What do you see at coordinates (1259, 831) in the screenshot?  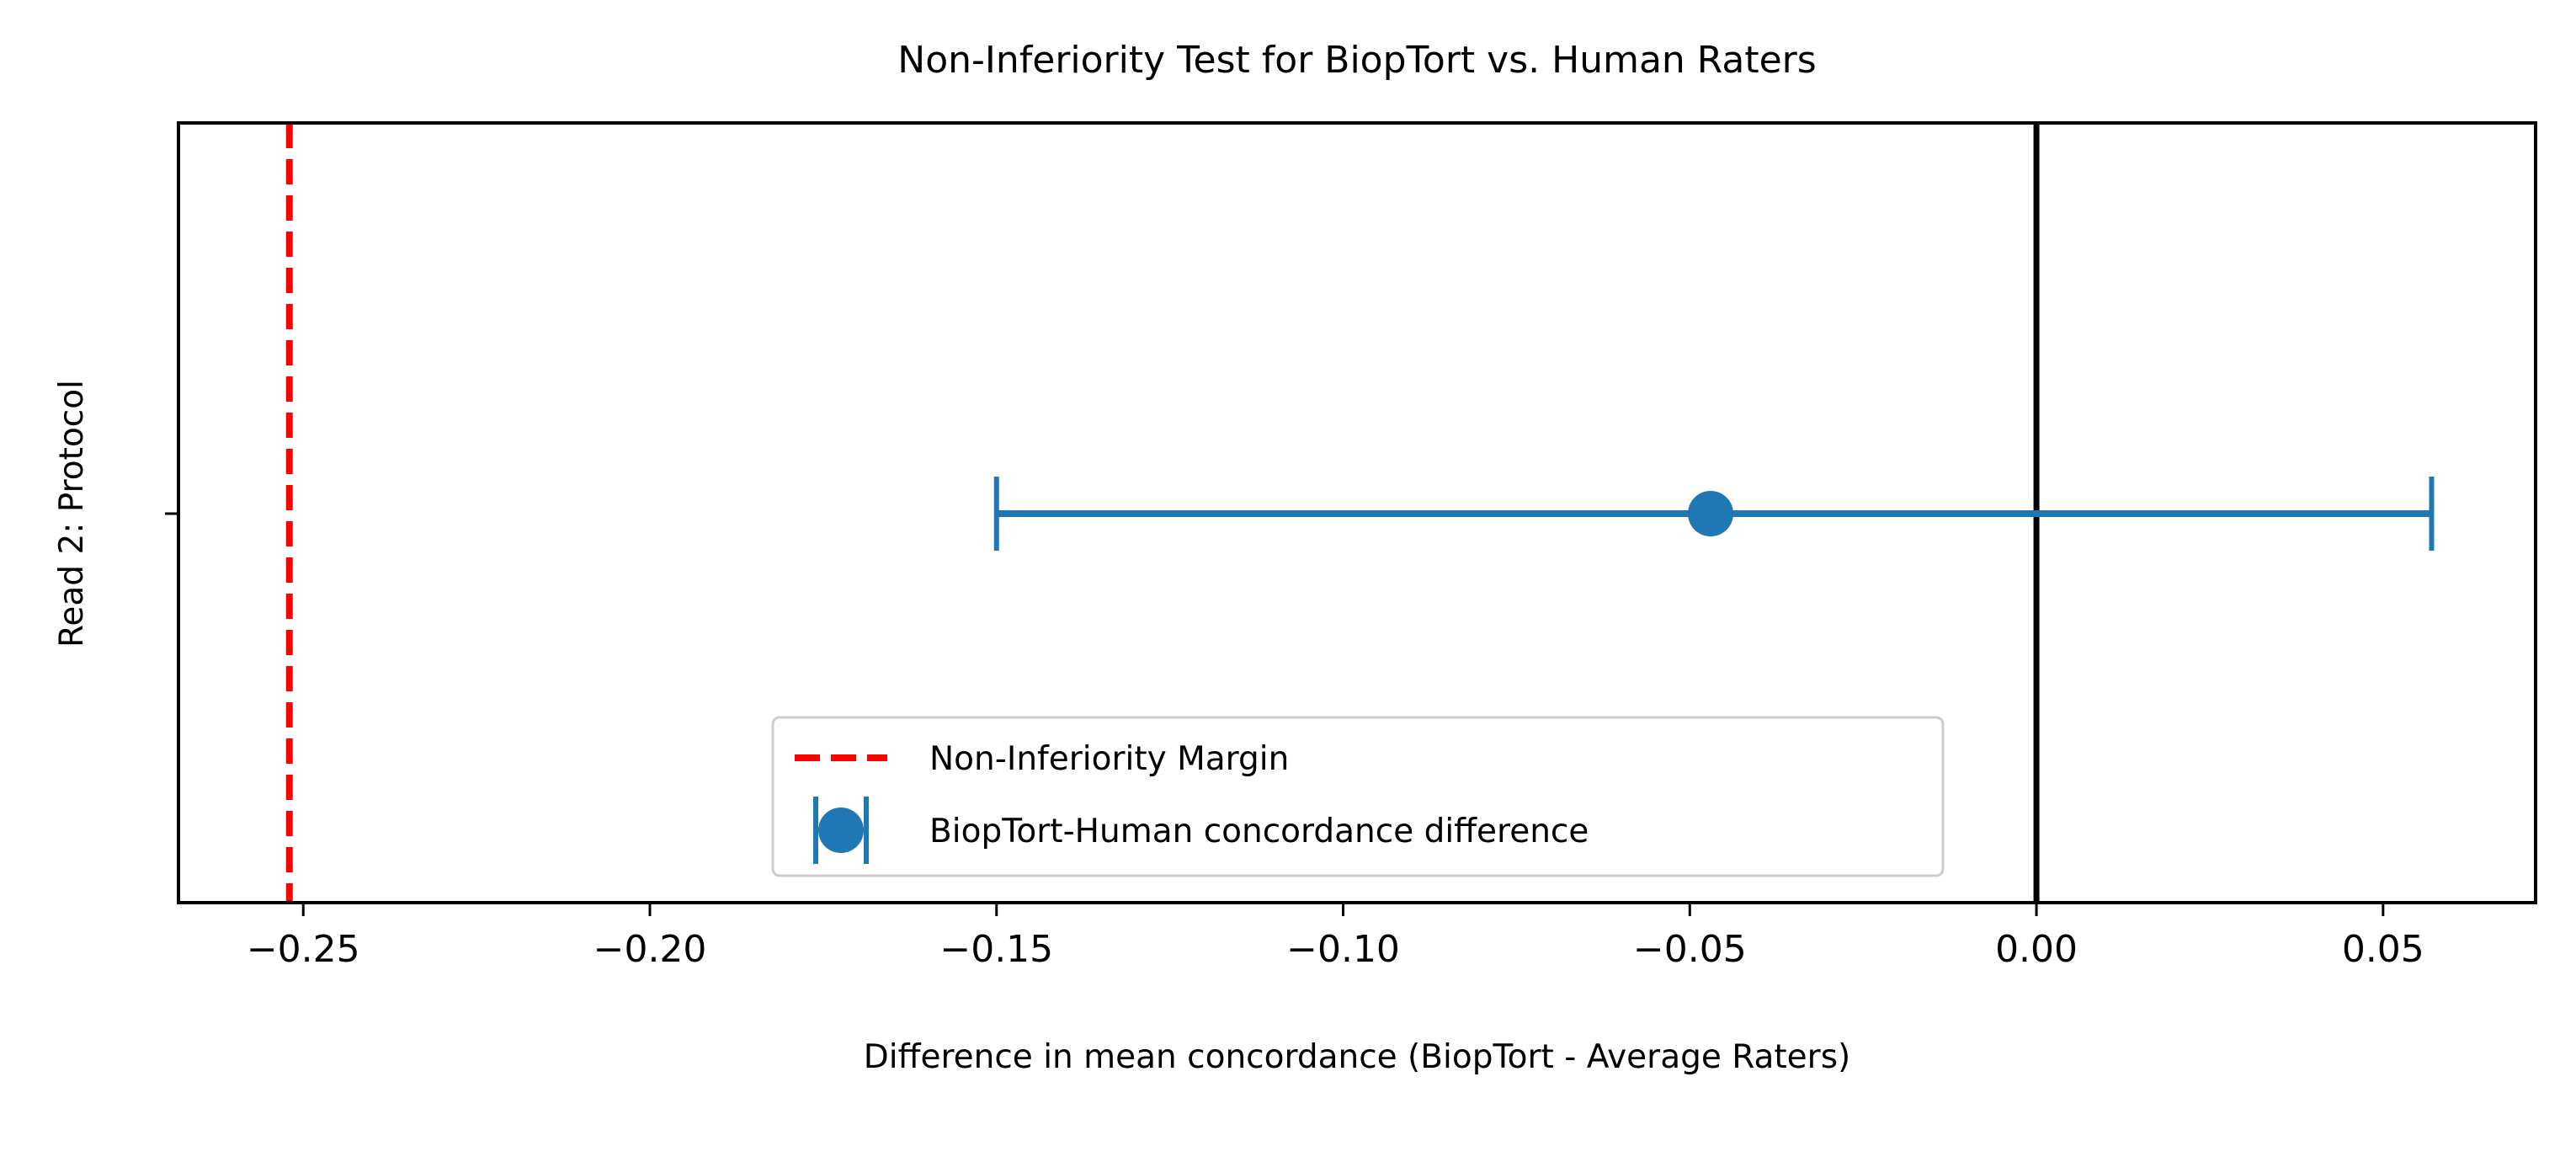 I see `legend-label: BiopTort-Human concordance difference` at bounding box center [1259, 831].